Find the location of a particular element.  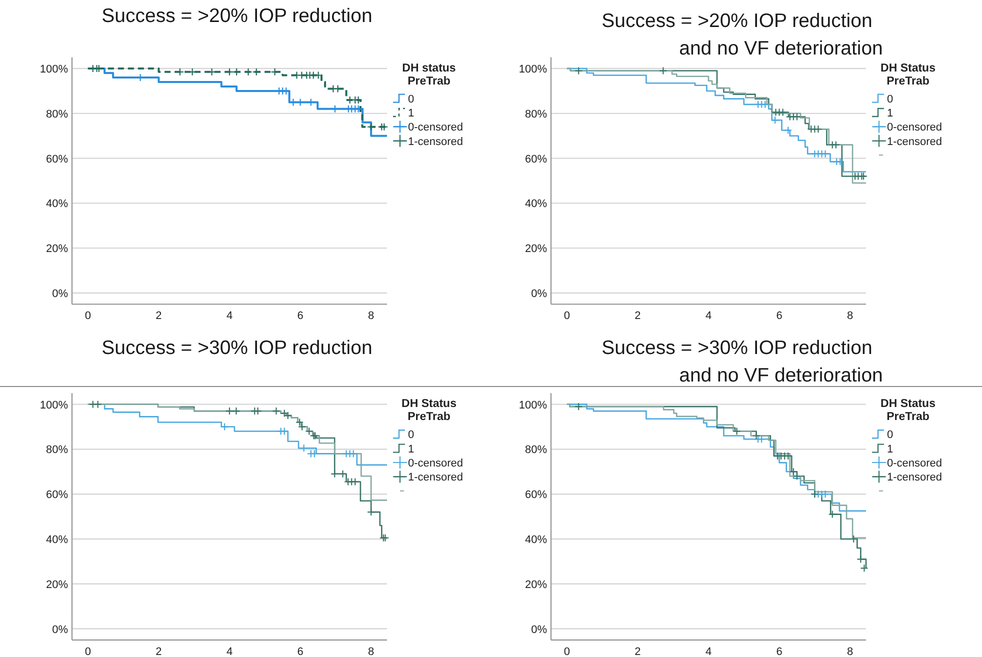

chart-title: Success = >20% IOP reduction is located at coordinates (237, 16).